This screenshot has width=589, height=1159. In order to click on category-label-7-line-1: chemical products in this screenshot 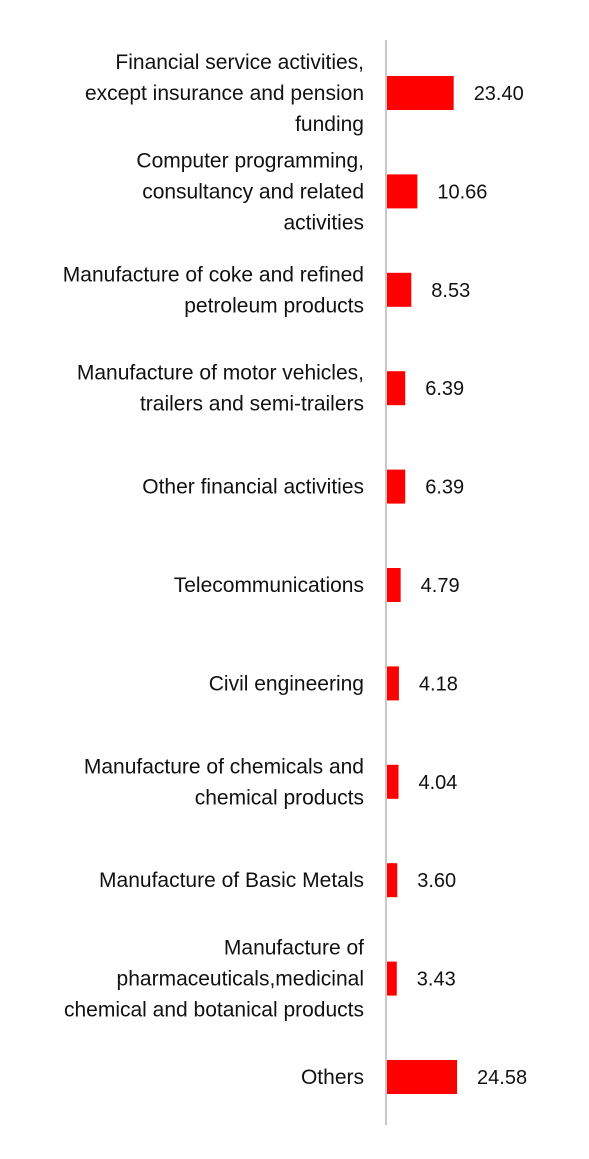, I will do `click(279, 797)`.